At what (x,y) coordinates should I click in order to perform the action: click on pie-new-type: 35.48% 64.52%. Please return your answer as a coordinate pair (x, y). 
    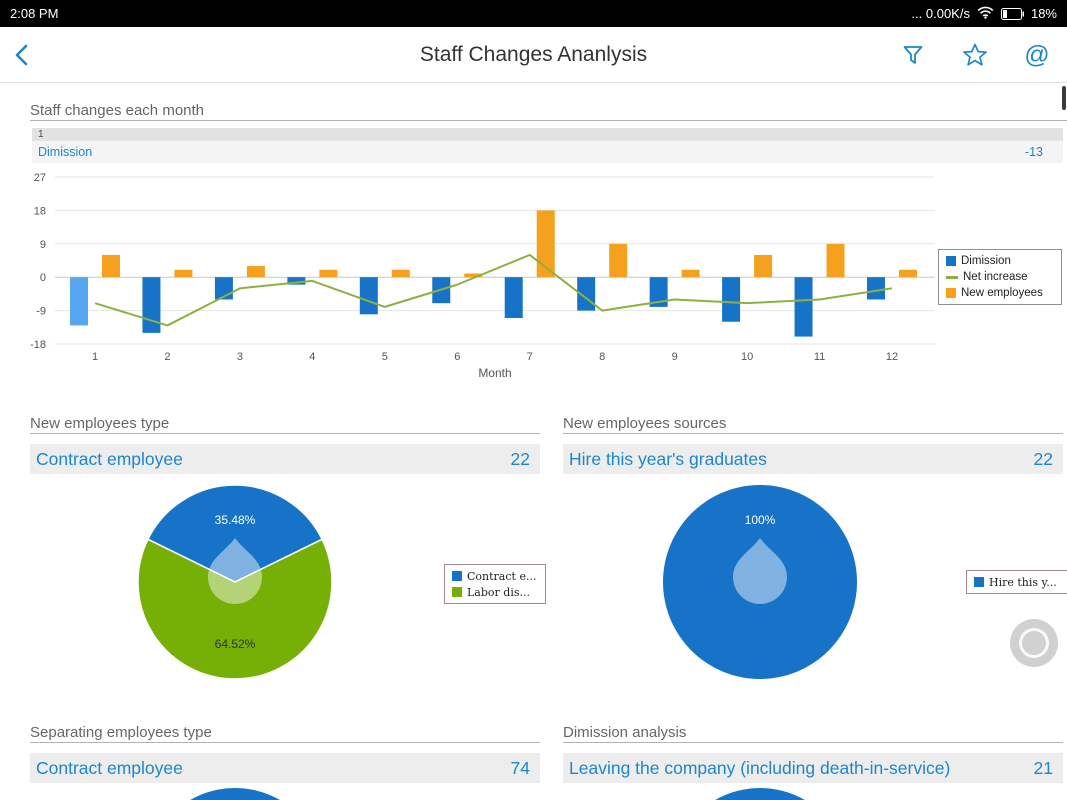
    Looking at the image, I should click on (235, 582).